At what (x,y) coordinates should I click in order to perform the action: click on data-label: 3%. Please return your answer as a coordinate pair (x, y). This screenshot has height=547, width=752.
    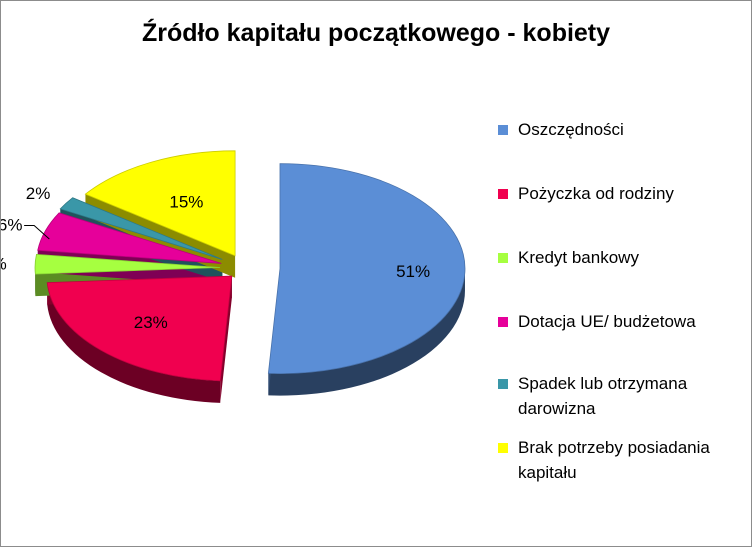
    Looking at the image, I should click on (4, 264).